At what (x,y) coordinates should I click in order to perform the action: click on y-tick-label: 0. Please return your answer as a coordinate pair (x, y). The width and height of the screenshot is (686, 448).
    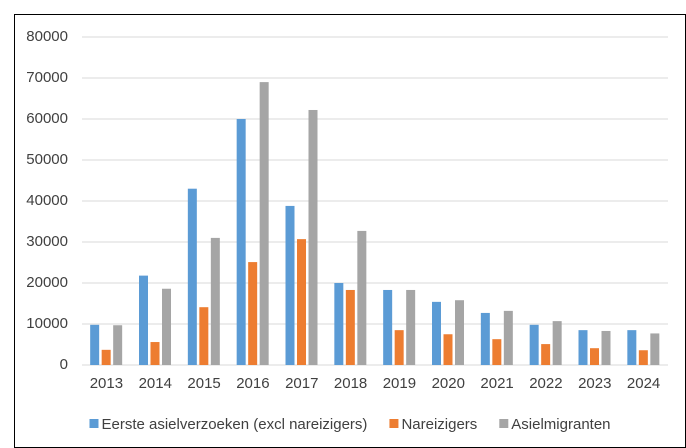
    Looking at the image, I should click on (64, 364).